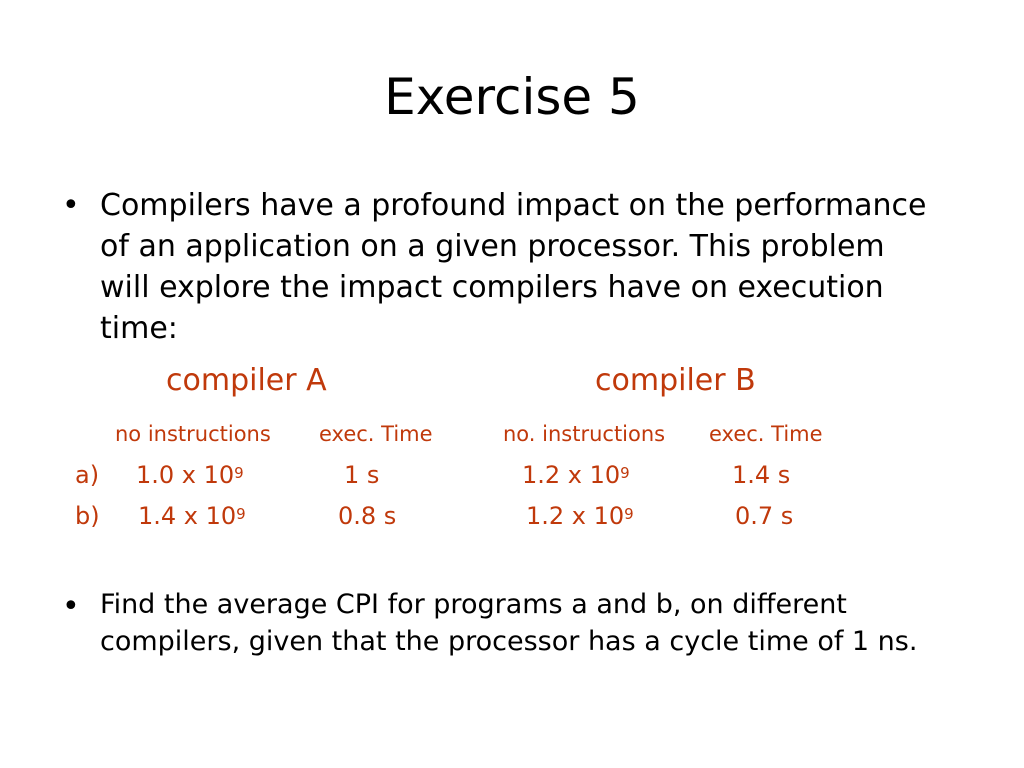 The width and height of the screenshot is (1024, 768). I want to click on header-a-exec-time: exec. Time, so click(376, 434).